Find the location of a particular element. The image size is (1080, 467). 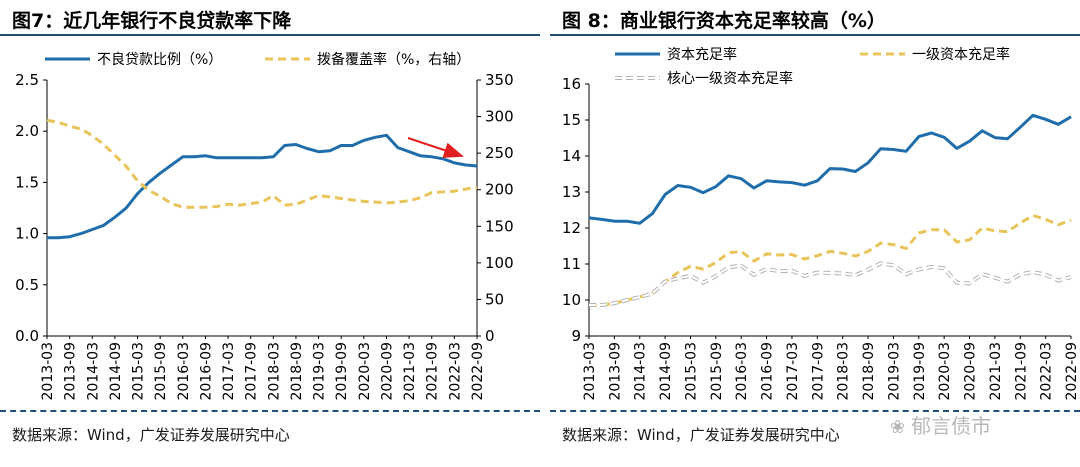

legend-label: 拨备覆盖率（%，右轴） is located at coordinates (393, 59).